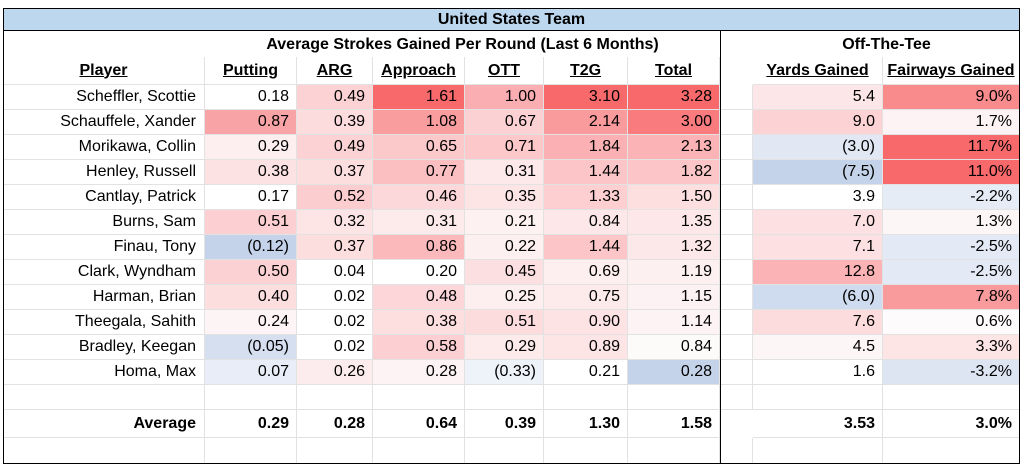  What do you see at coordinates (335, 222) in the screenshot?
I see `stat-cell: 0.32` at bounding box center [335, 222].